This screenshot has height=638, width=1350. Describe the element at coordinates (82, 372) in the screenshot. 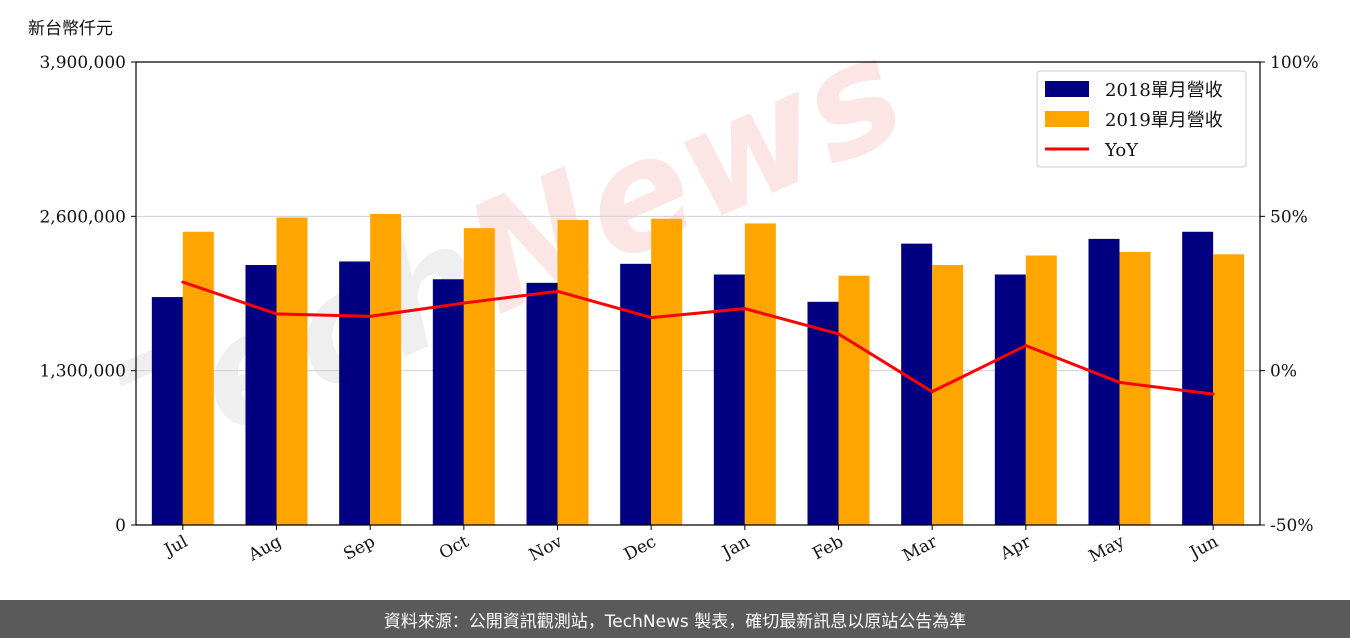

I see `y-left-tick-label: 1,300,000` at that location.